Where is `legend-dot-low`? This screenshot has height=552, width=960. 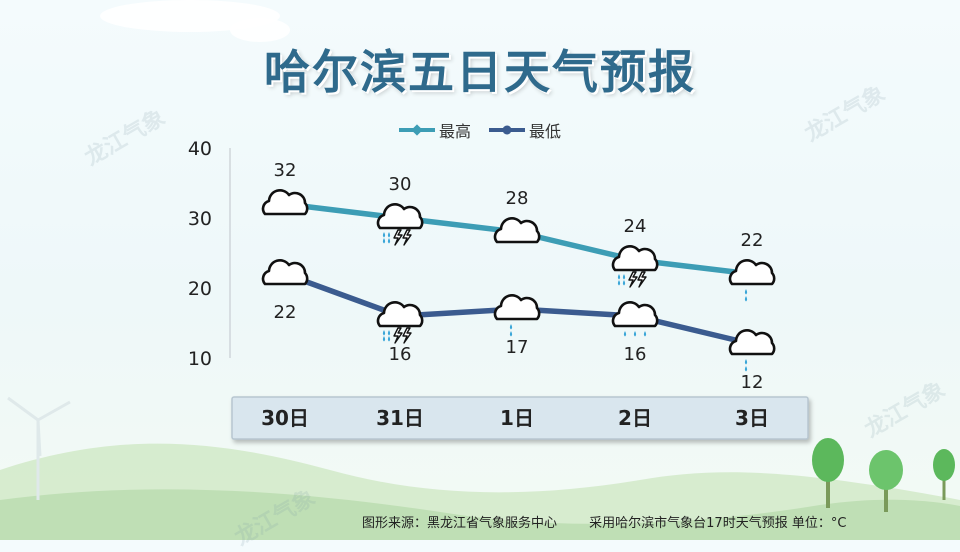
legend-dot-low is located at coordinates (507, 130).